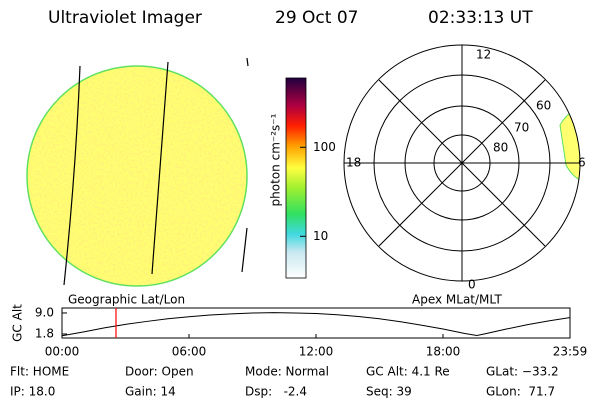 The height and width of the screenshot is (400, 600). I want to click on status-field: Mode: Normal, so click(287, 372).